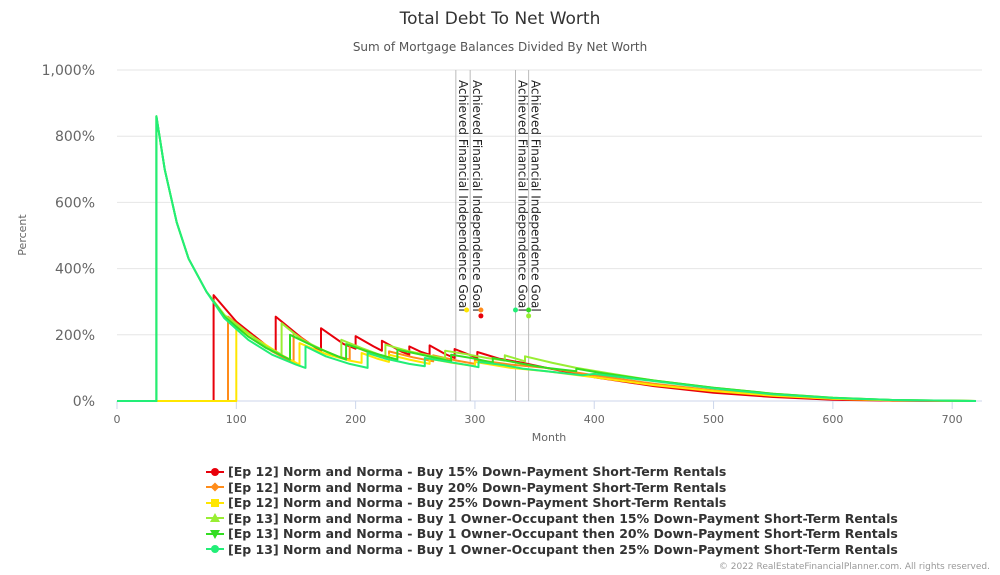  What do you see at coordinates (498, 313) in the screenshot?
I see `fi-goal-markers` at bounding box center [498, 313].